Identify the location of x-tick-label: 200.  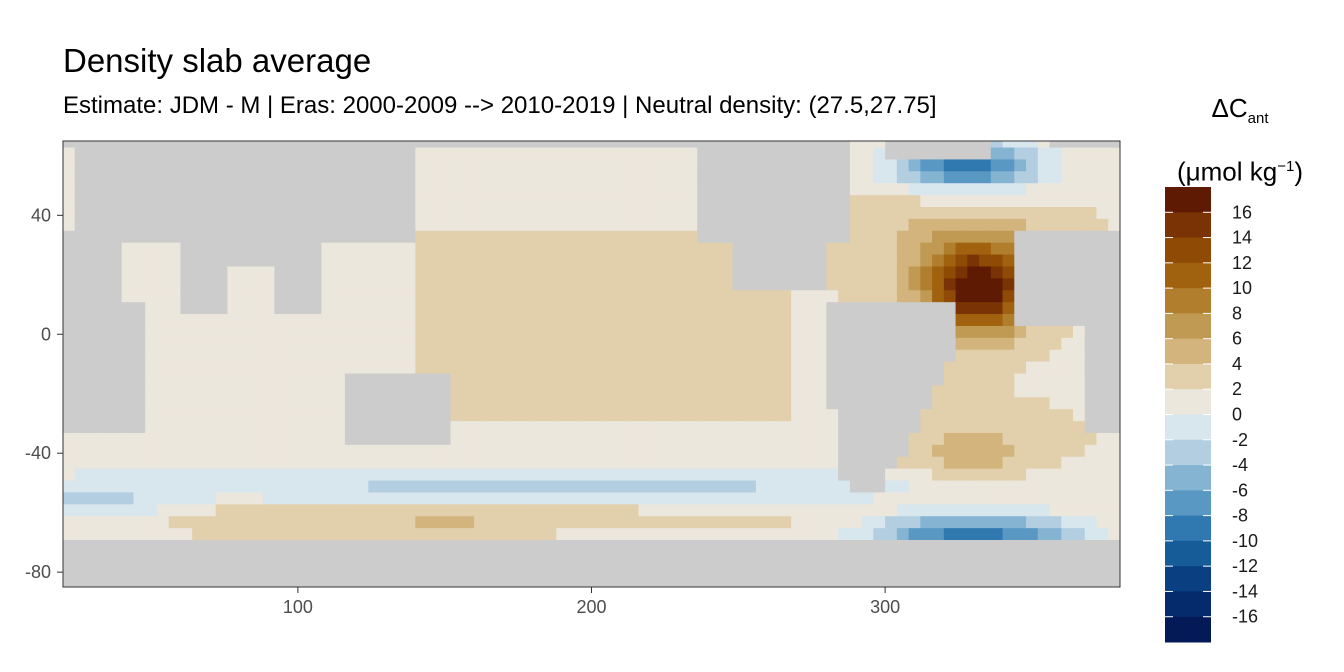
(591, 607).